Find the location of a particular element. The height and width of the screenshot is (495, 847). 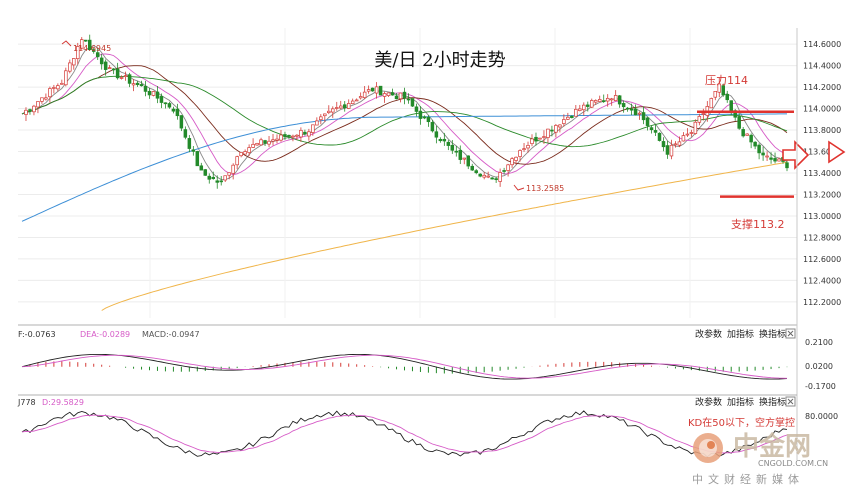

watermark-name: 中金网 is located at coordinates (772, 446).